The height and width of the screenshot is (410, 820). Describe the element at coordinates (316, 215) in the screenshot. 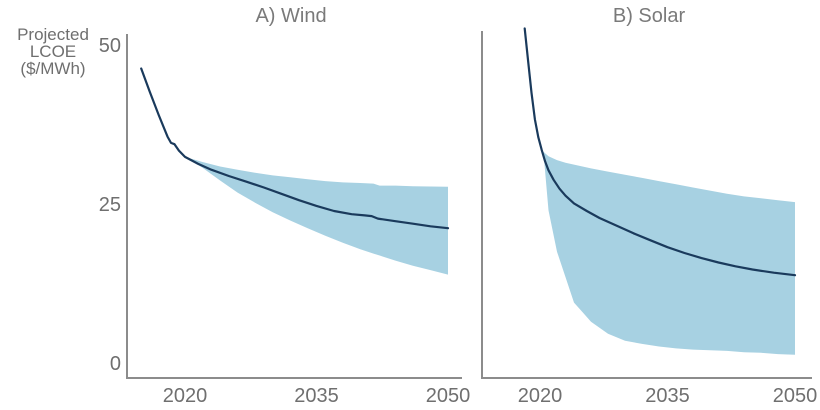

I see `wind-uncertainty-band` at that location.